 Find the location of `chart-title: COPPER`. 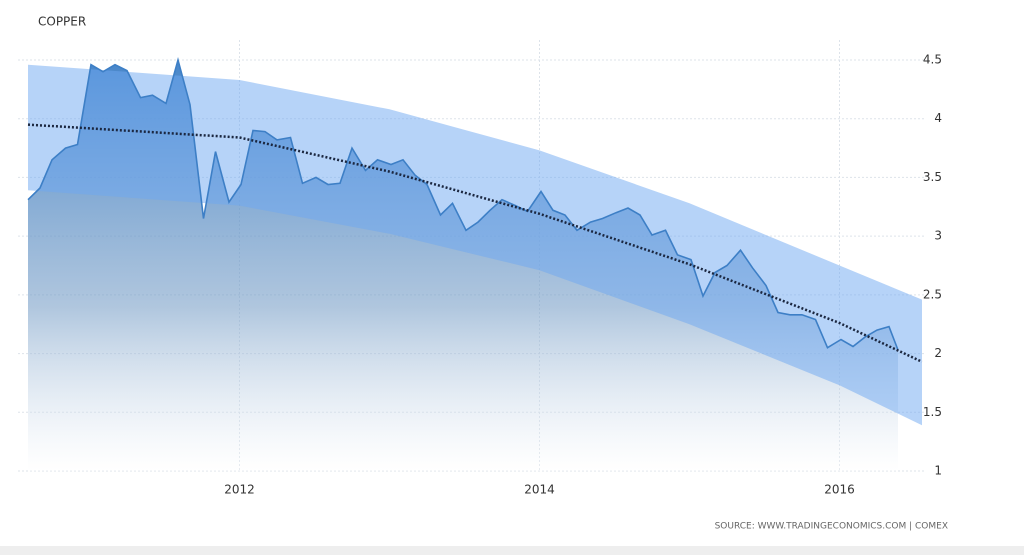

chart-title: COPPER is located at coordinates (62, 22).